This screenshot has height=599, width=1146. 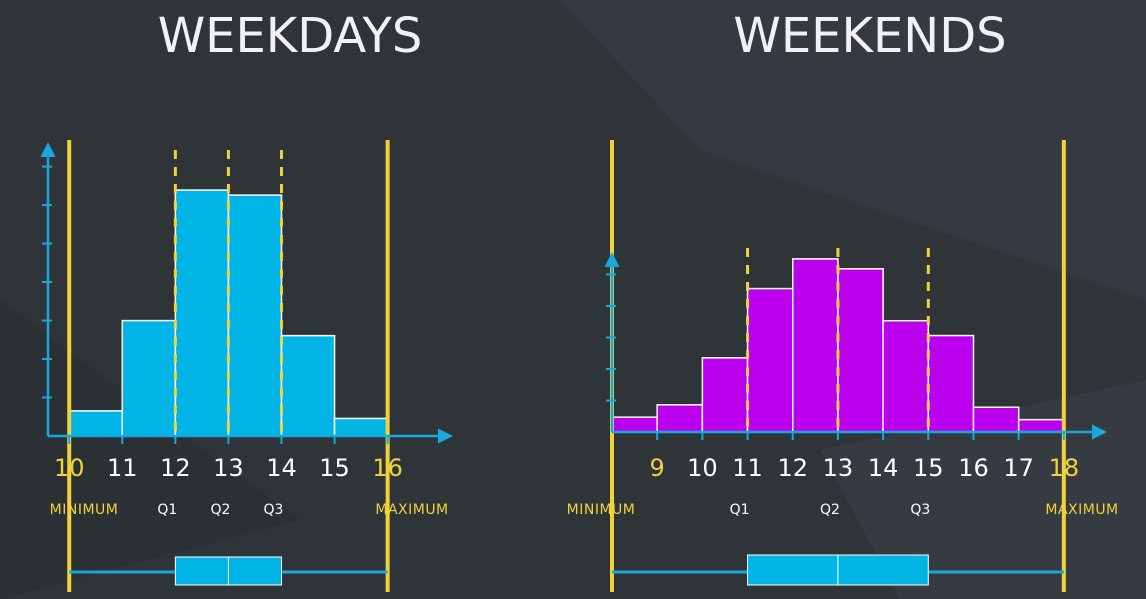 What do you see at coordinates (1018, 468) in the screenshot?
I see `x-tick-label: 17` at bounding box center [1018, 468].